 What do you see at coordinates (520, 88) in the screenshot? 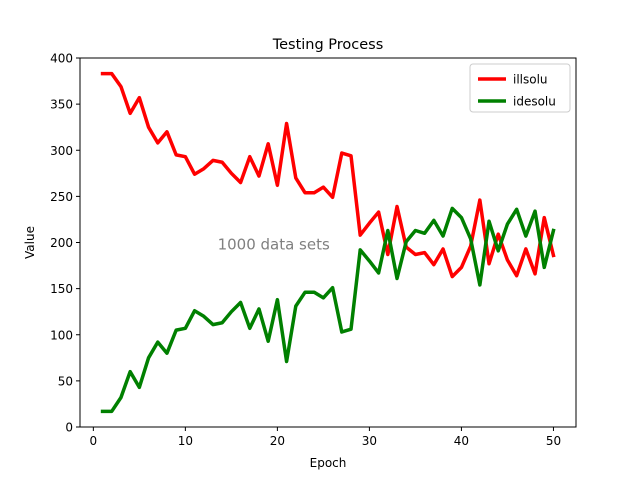
I see `legend: illsolu idesolu` at bounding box center [520, 88].